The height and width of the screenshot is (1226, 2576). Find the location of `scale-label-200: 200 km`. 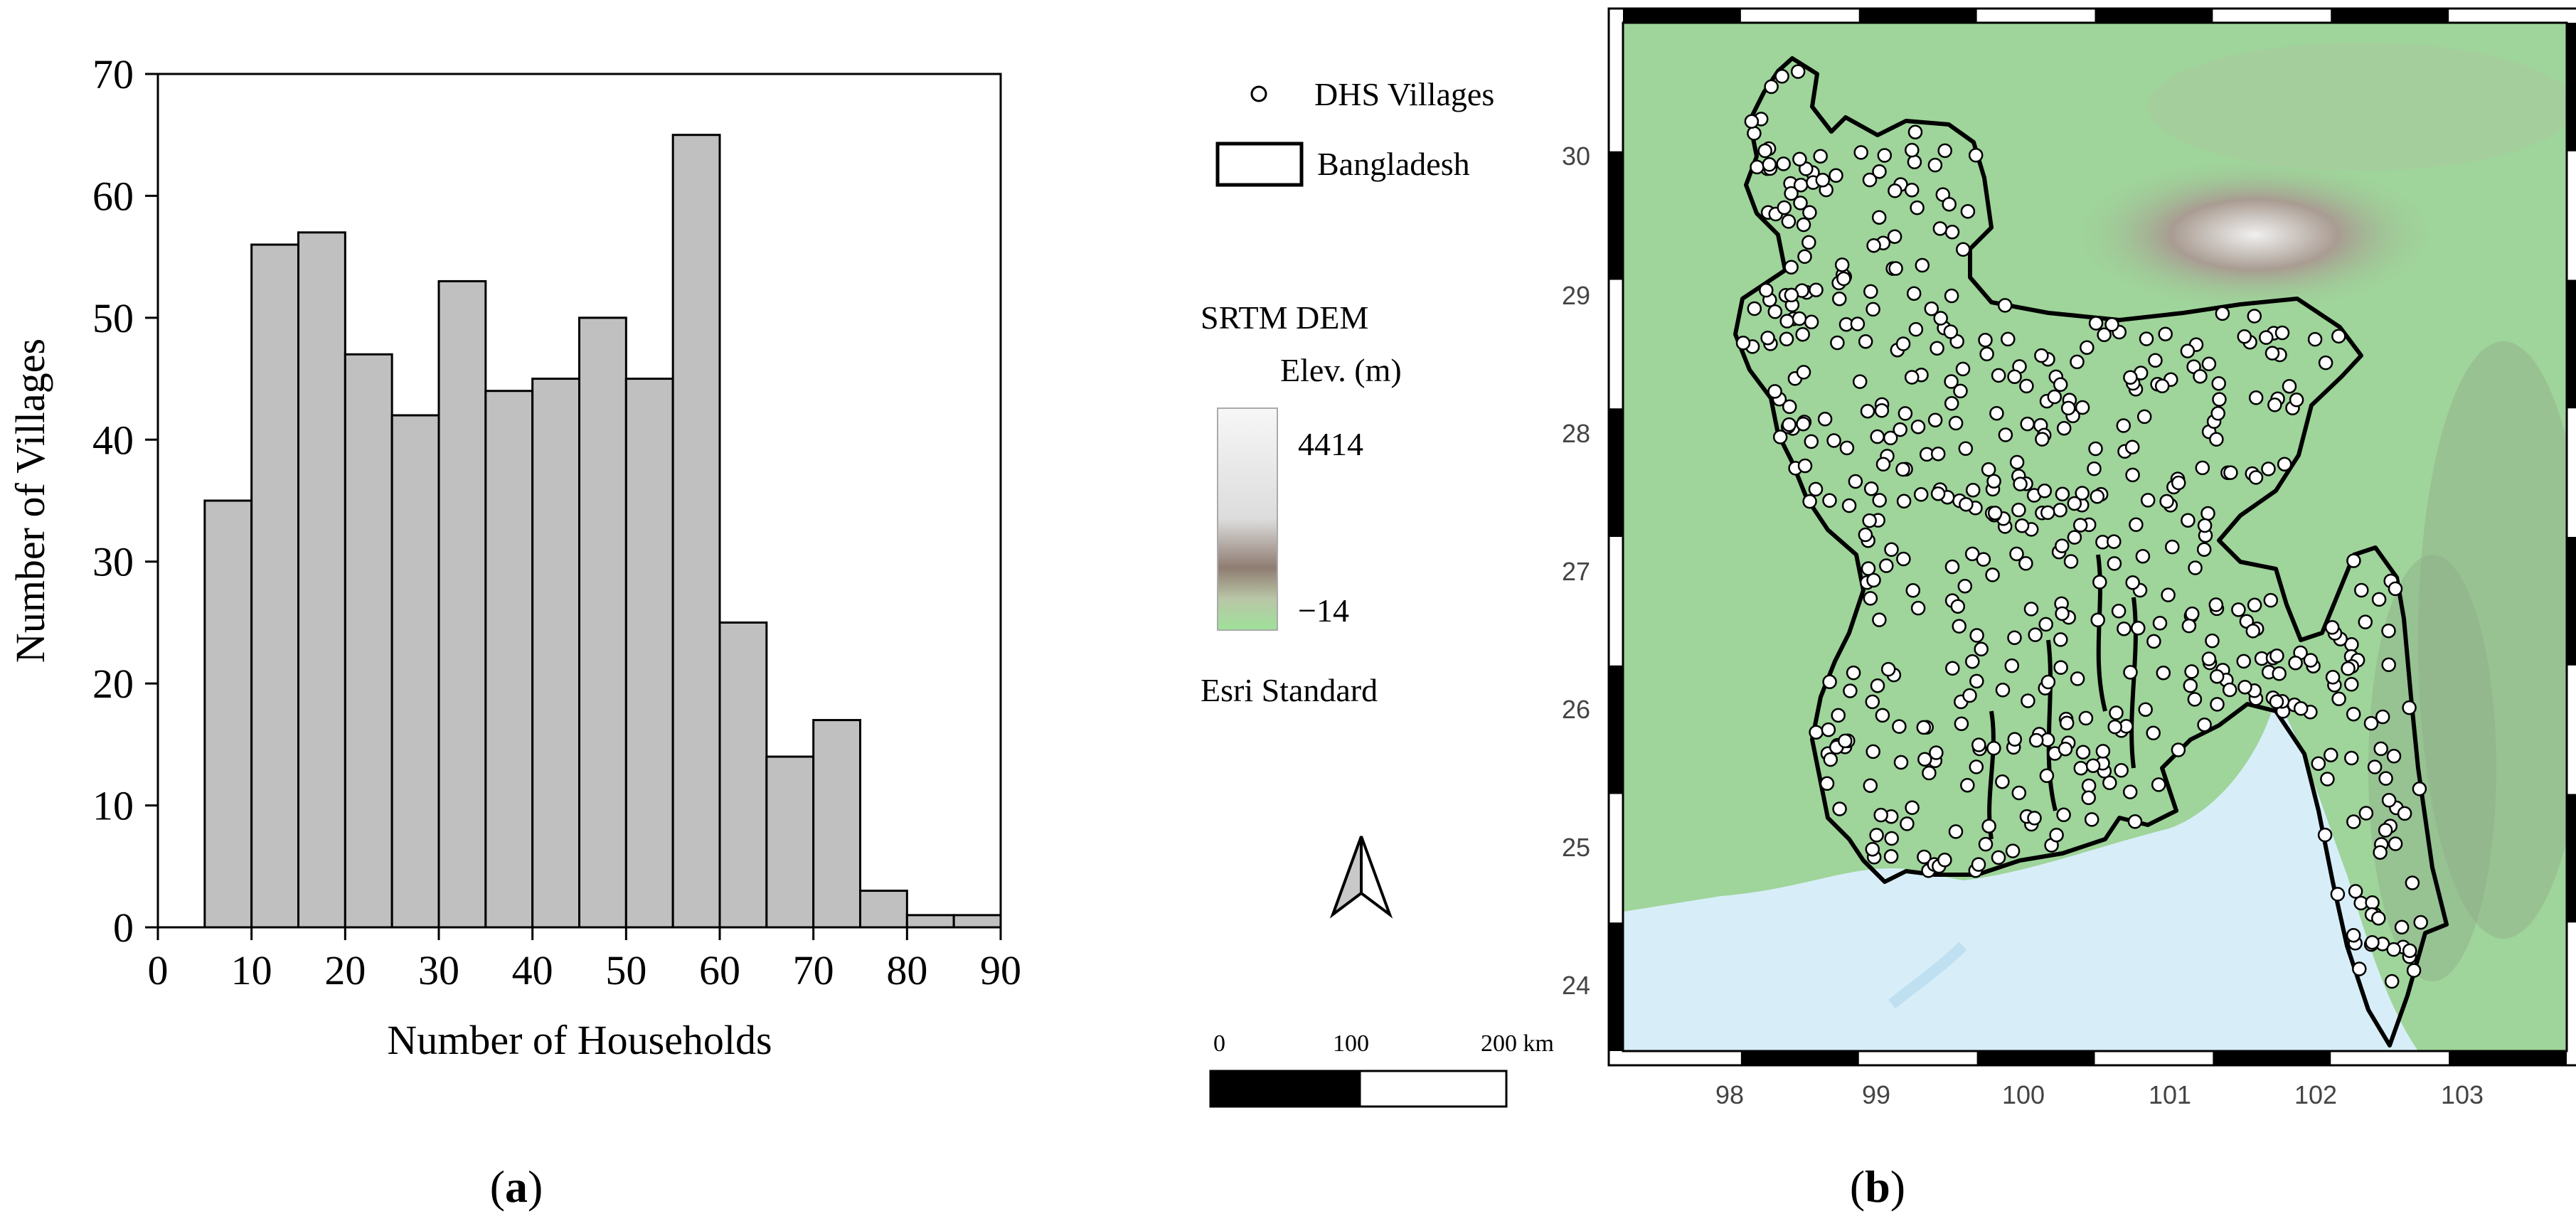

scale-label-200: 200 km is located at coordinates (1517, 1043).